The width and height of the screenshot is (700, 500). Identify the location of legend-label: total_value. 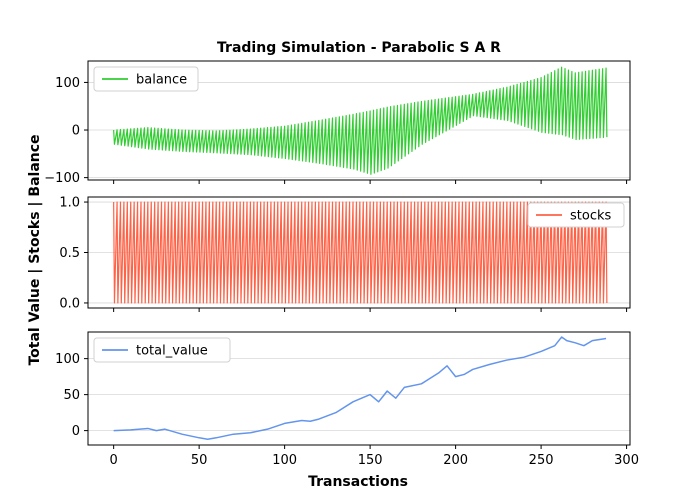
(172, 351).